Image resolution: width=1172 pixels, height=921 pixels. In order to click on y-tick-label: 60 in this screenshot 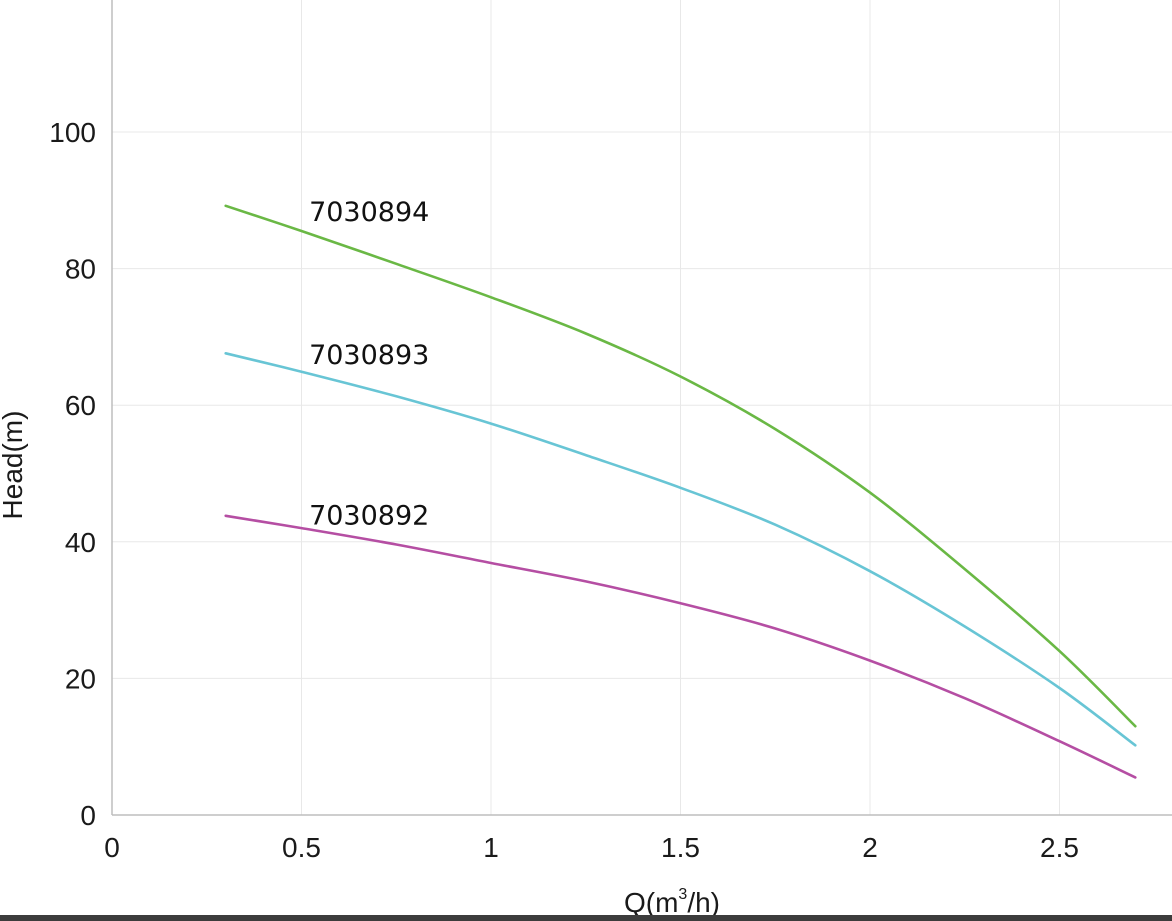, I will do `click(80, 405)`.